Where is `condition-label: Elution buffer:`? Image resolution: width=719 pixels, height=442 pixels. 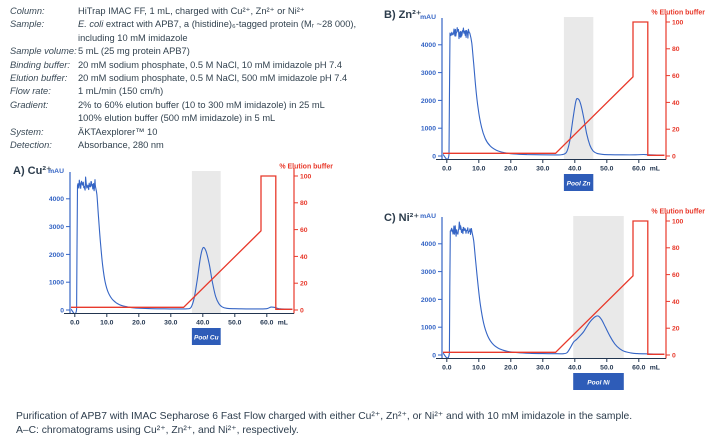 condition-label: Elution buffer: is located at coordinates (39, 78).